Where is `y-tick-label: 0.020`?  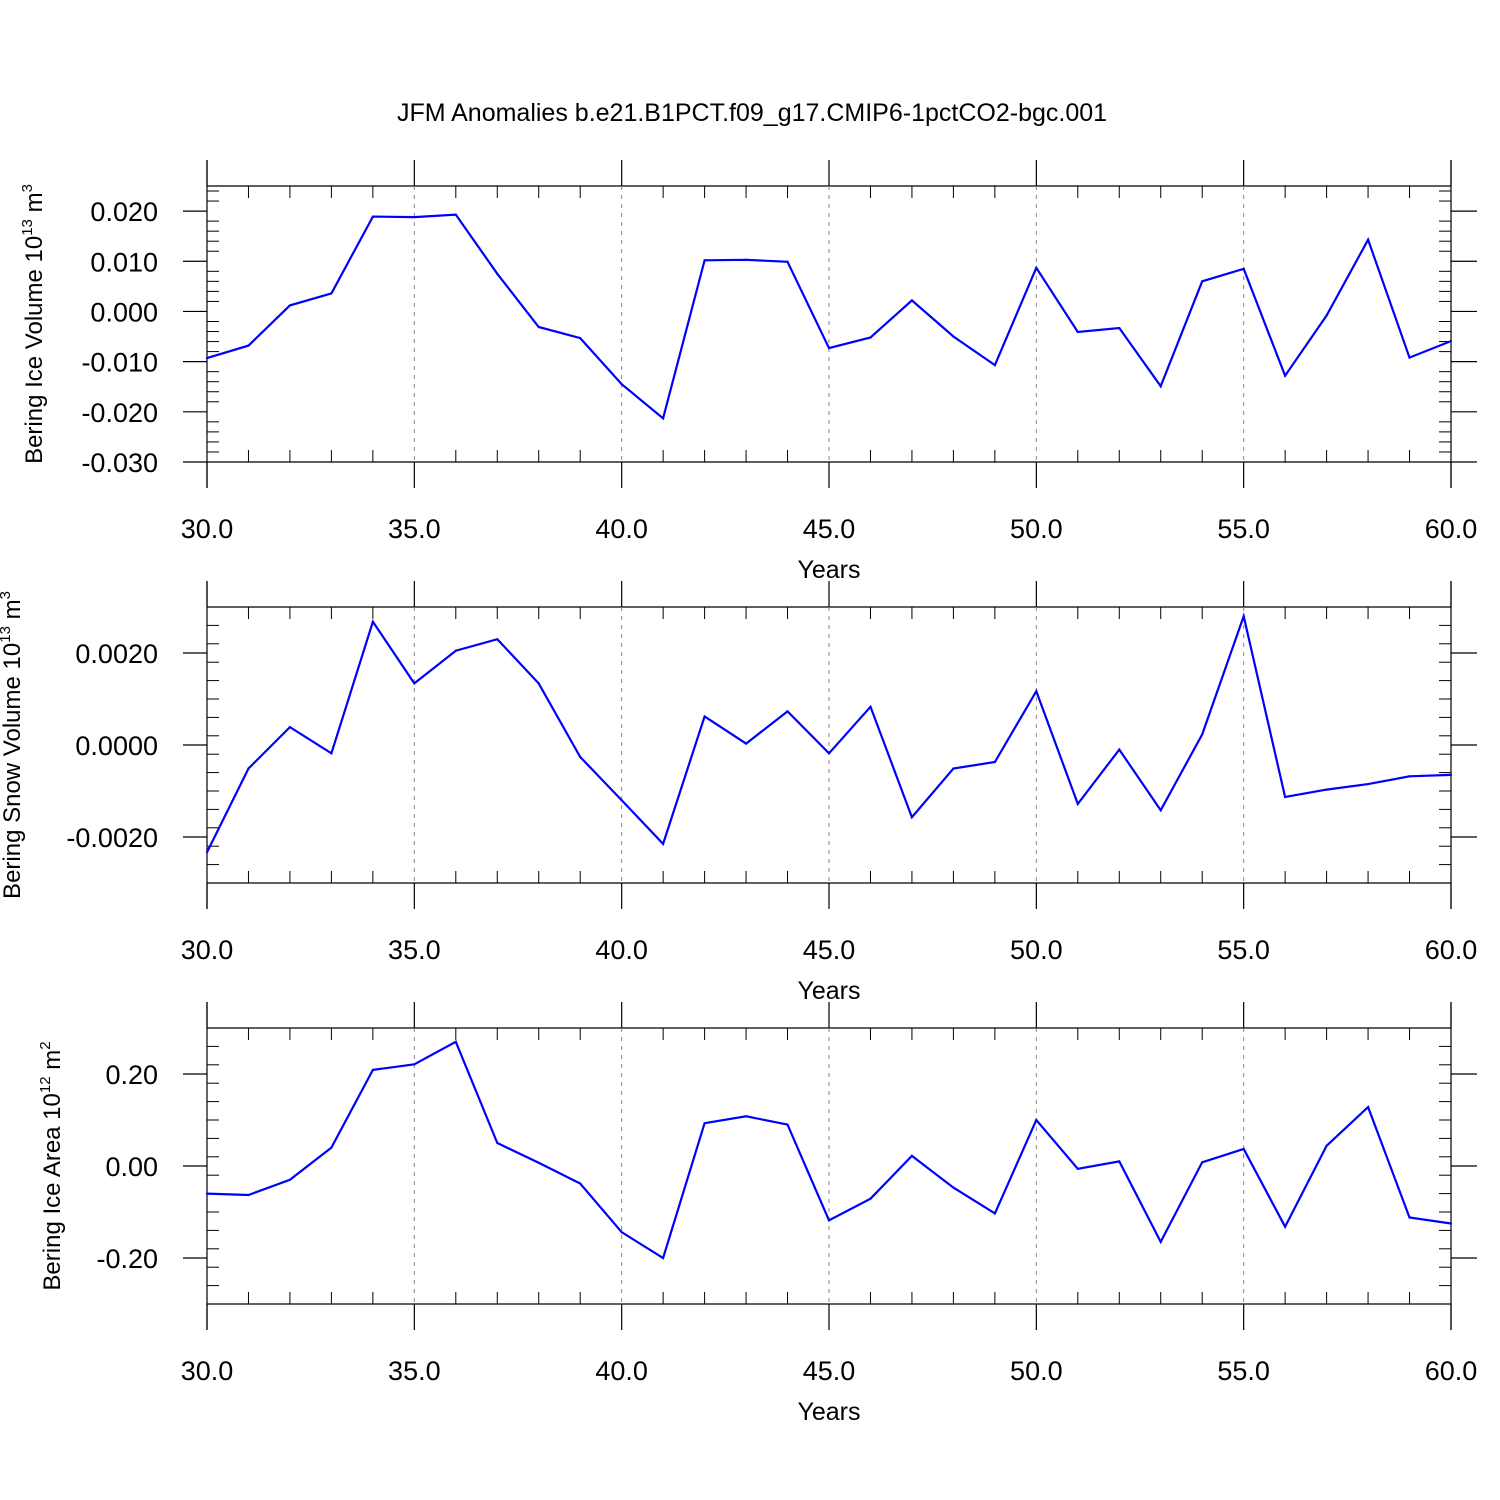
y-tick-label: 0.020 is located at coordinates (124, 212).